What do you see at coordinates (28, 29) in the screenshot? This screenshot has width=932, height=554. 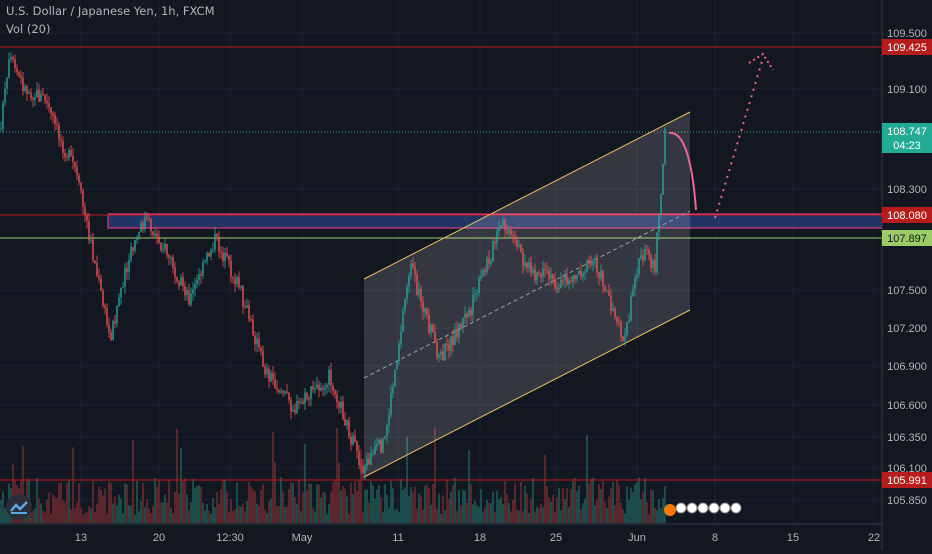 I see `volume-study-label: Vol (20)` at bounding box center [28, 29].